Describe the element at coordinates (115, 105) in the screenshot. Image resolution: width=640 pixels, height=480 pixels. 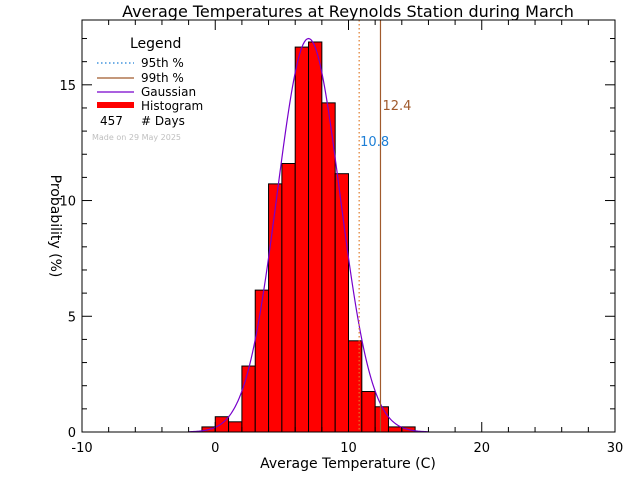
I see `legend-histogram-swatch` at that location.